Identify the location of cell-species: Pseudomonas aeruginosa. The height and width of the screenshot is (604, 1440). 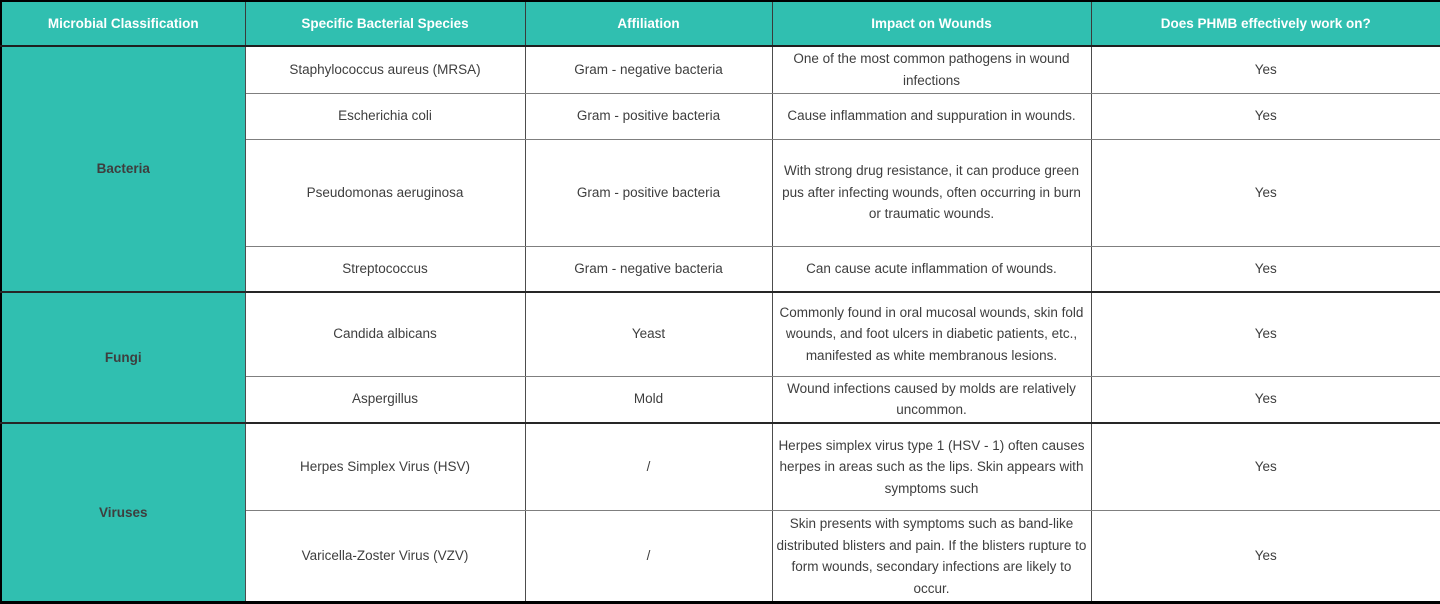
(385, 192).